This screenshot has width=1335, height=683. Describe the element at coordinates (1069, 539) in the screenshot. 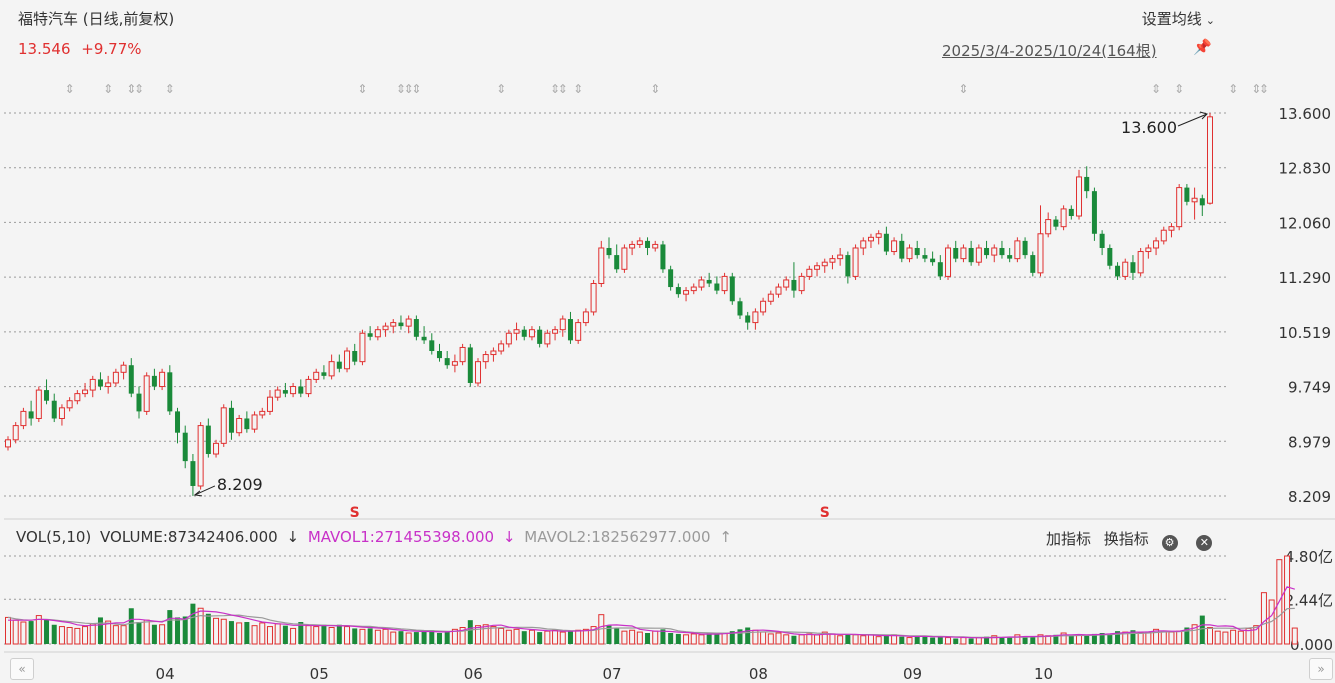

I see `add-indicator-button: 加指标` at that location.